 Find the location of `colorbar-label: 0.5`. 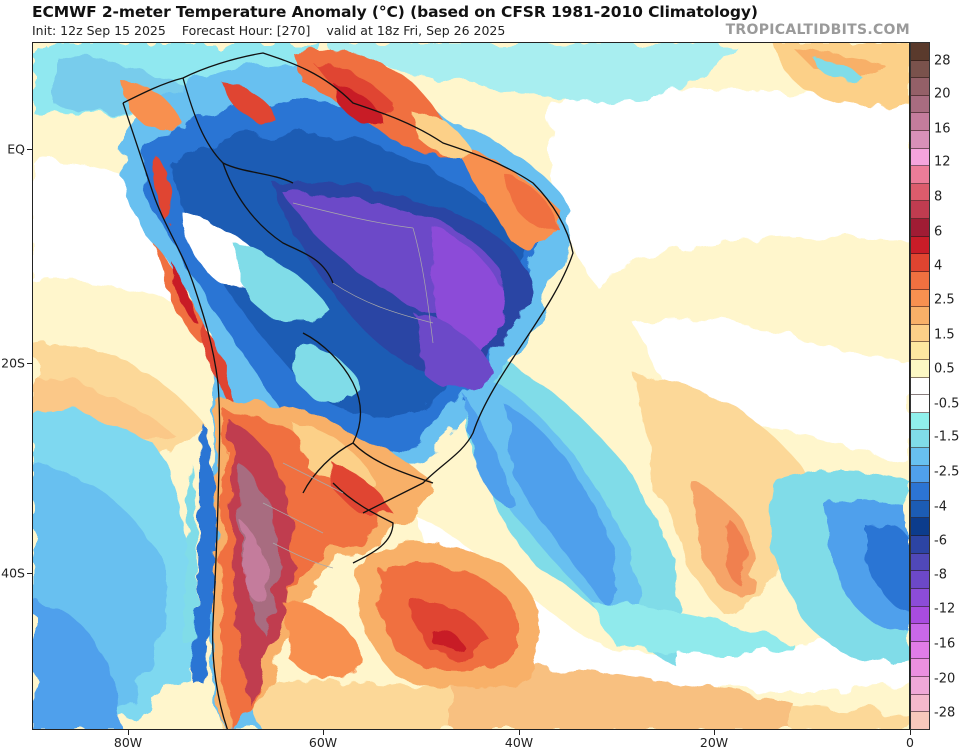

colorbar-label: 0.5 is located at coordinates (944, 369).